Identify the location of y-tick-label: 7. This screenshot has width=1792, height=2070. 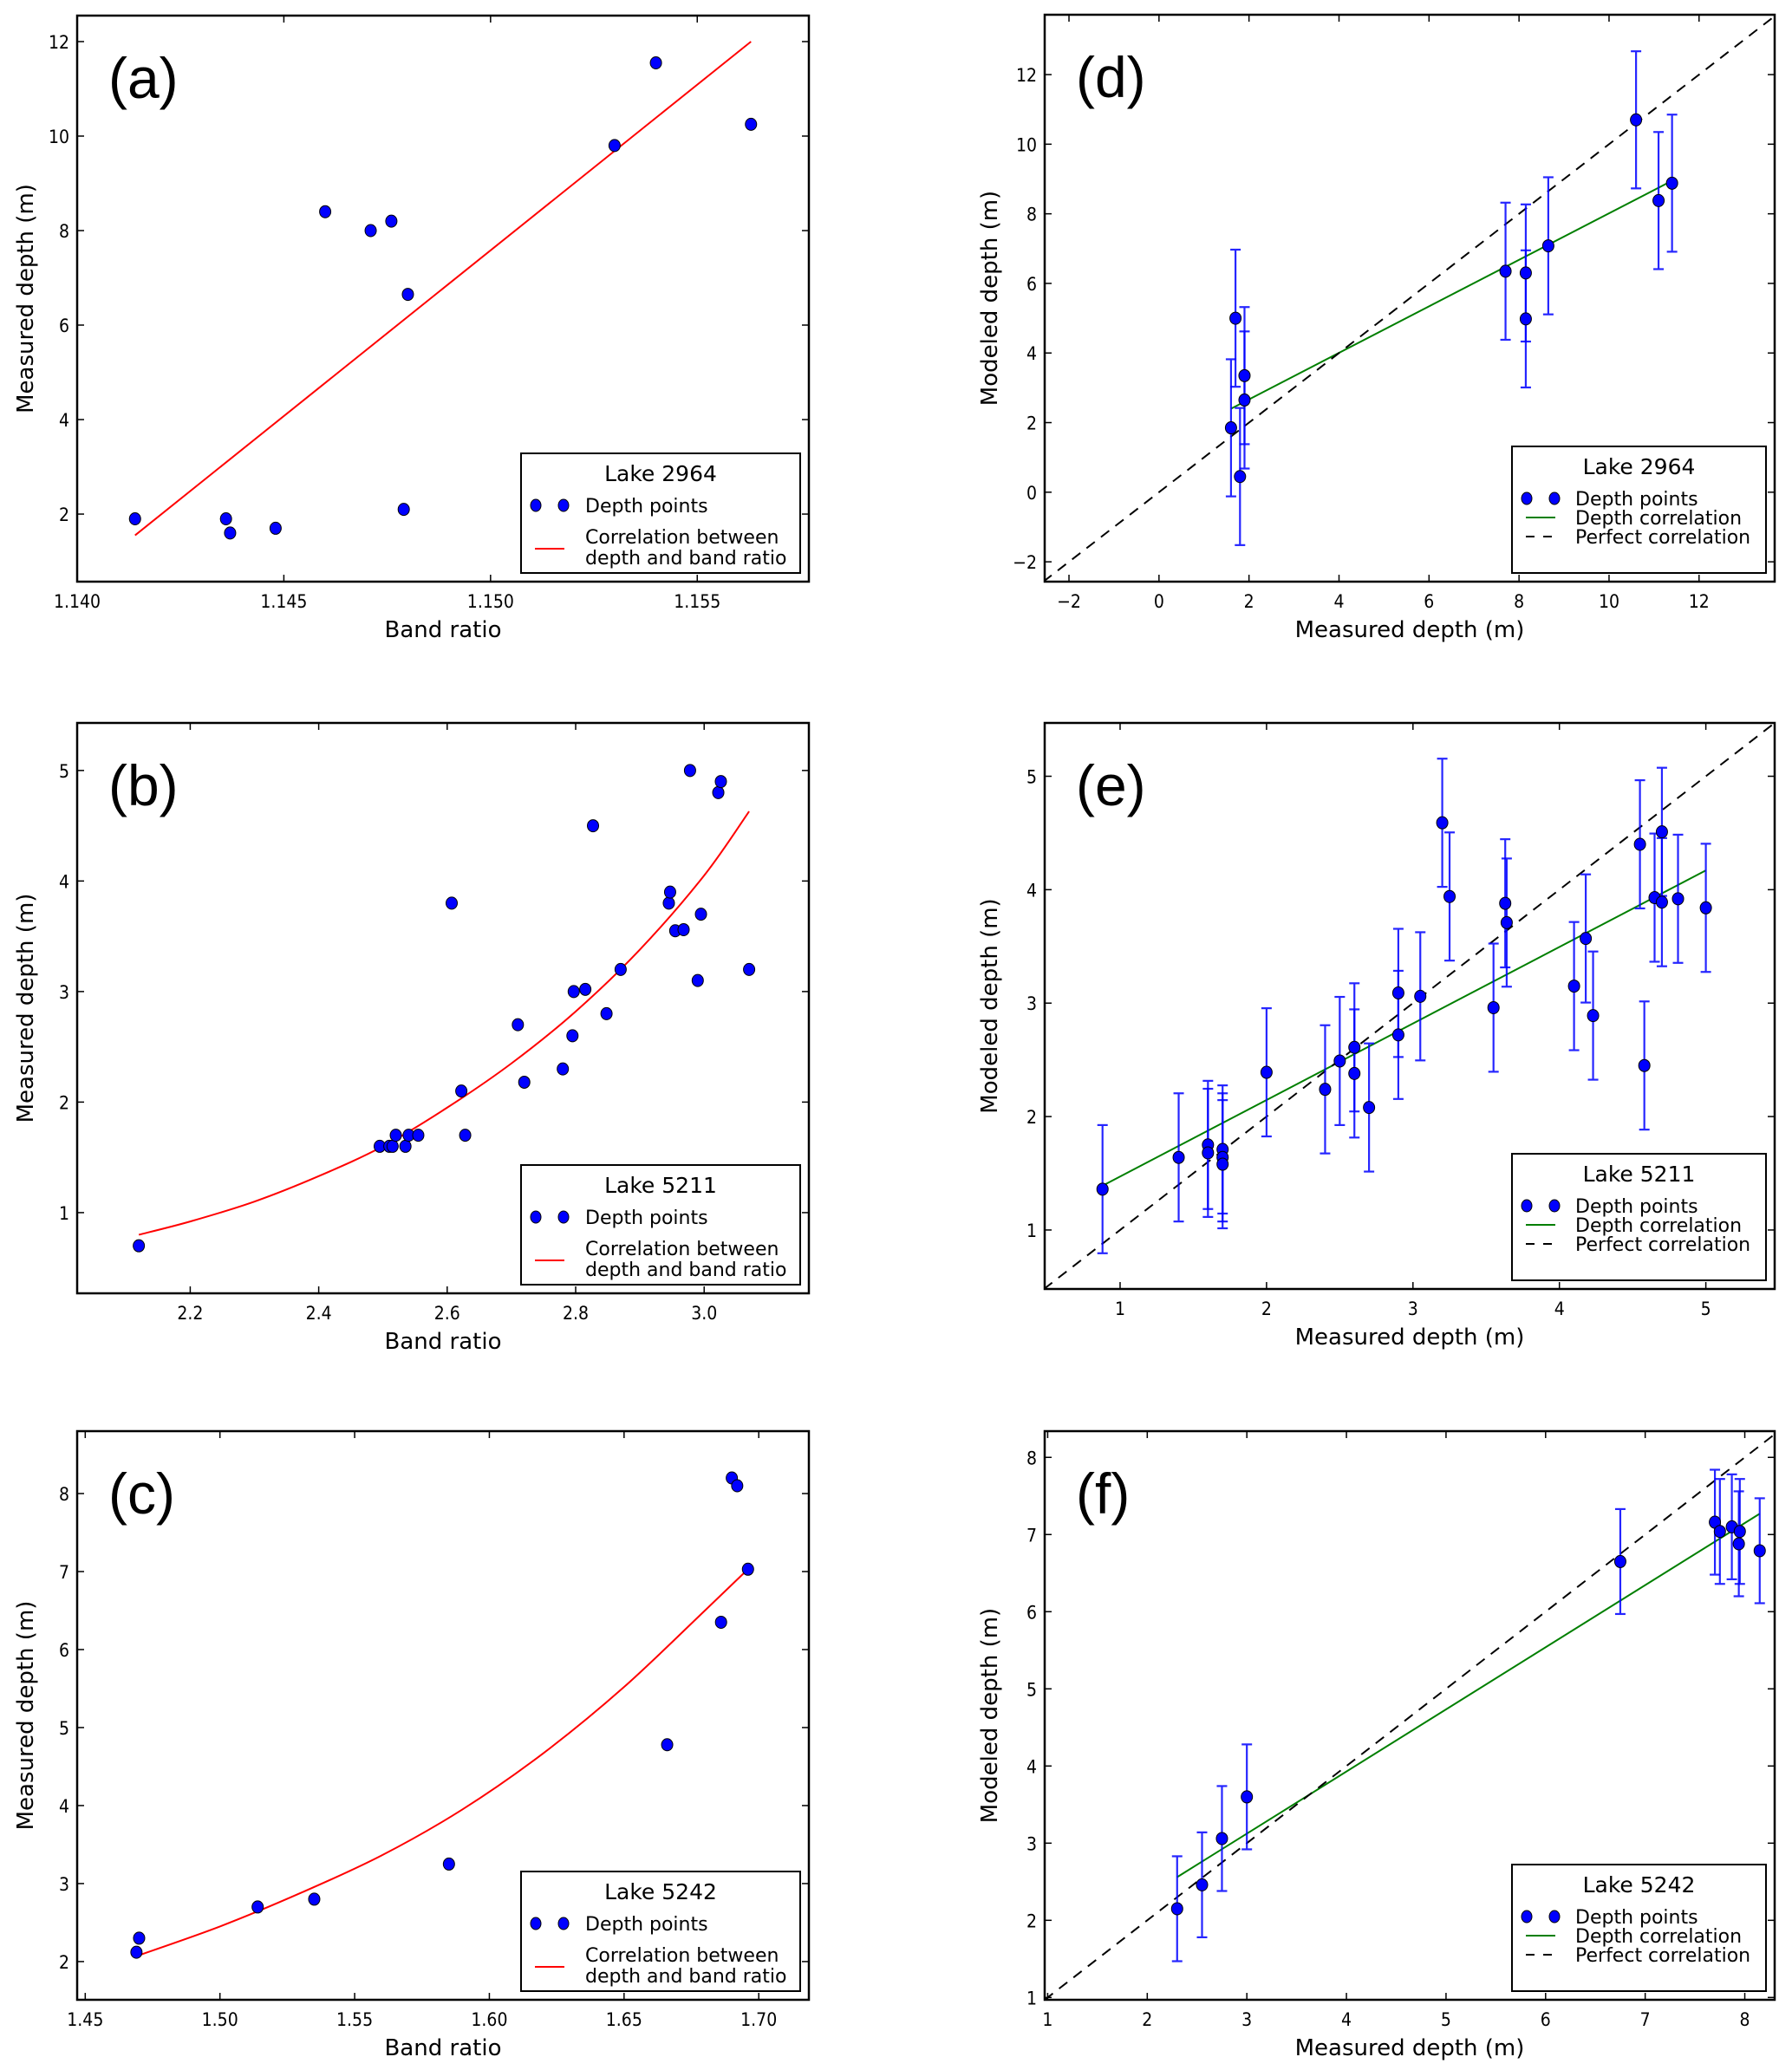
(64, 1572).